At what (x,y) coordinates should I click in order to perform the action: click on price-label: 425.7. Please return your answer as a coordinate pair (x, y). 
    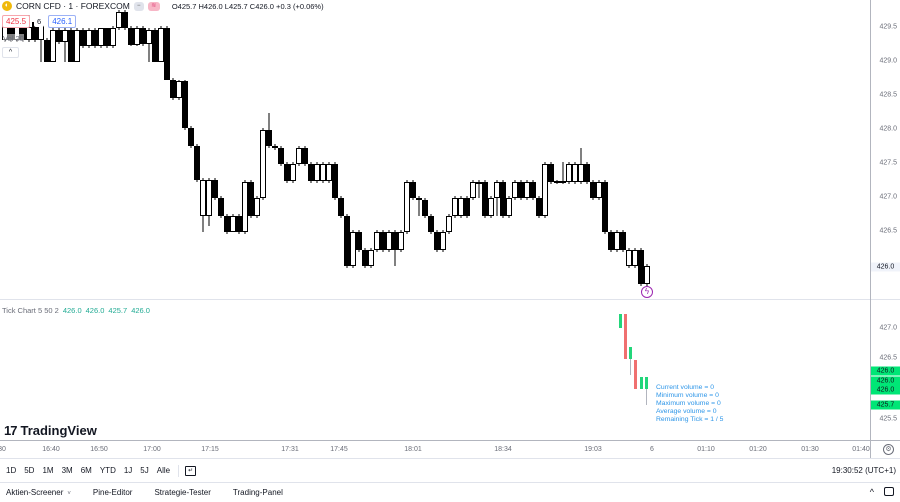
    Looking at the image, I should click on (885, 405).